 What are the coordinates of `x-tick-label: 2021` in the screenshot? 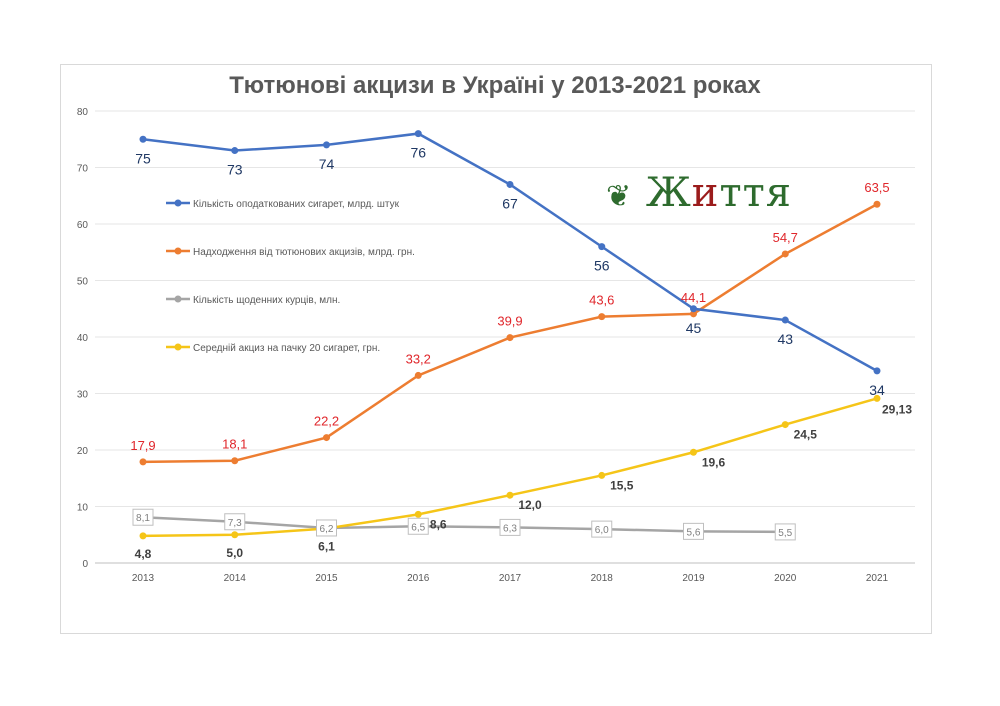 It's located at (877, 578).